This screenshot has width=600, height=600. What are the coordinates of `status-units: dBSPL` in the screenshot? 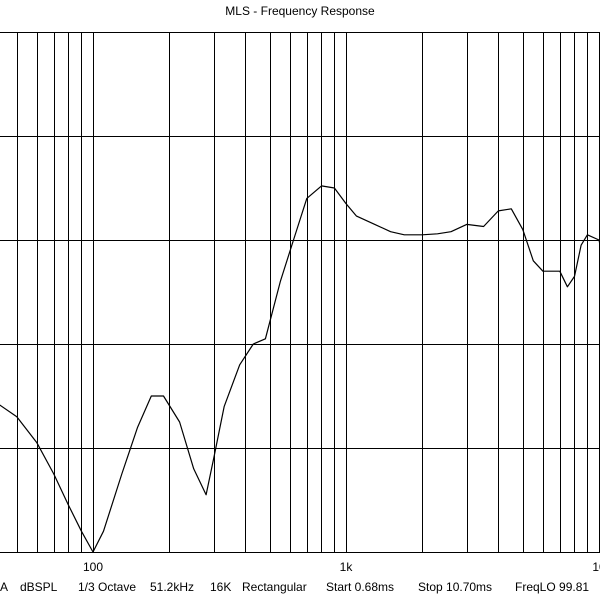 It's located at (39, 587).